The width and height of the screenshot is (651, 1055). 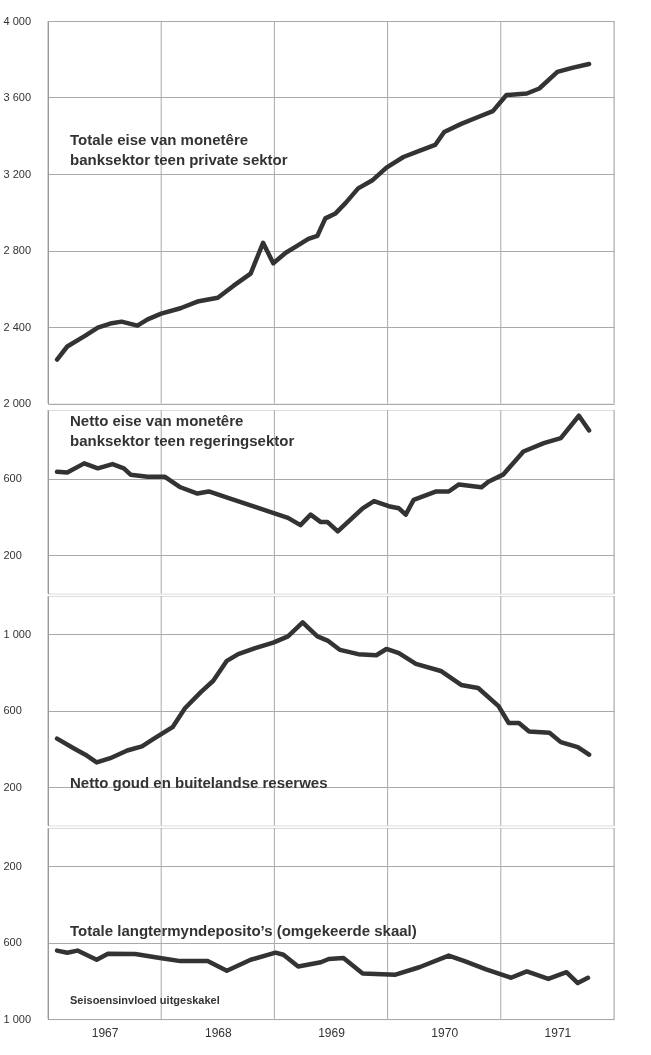 I want to click on y-tick-label: 2 800, so click(x=17, y=250).